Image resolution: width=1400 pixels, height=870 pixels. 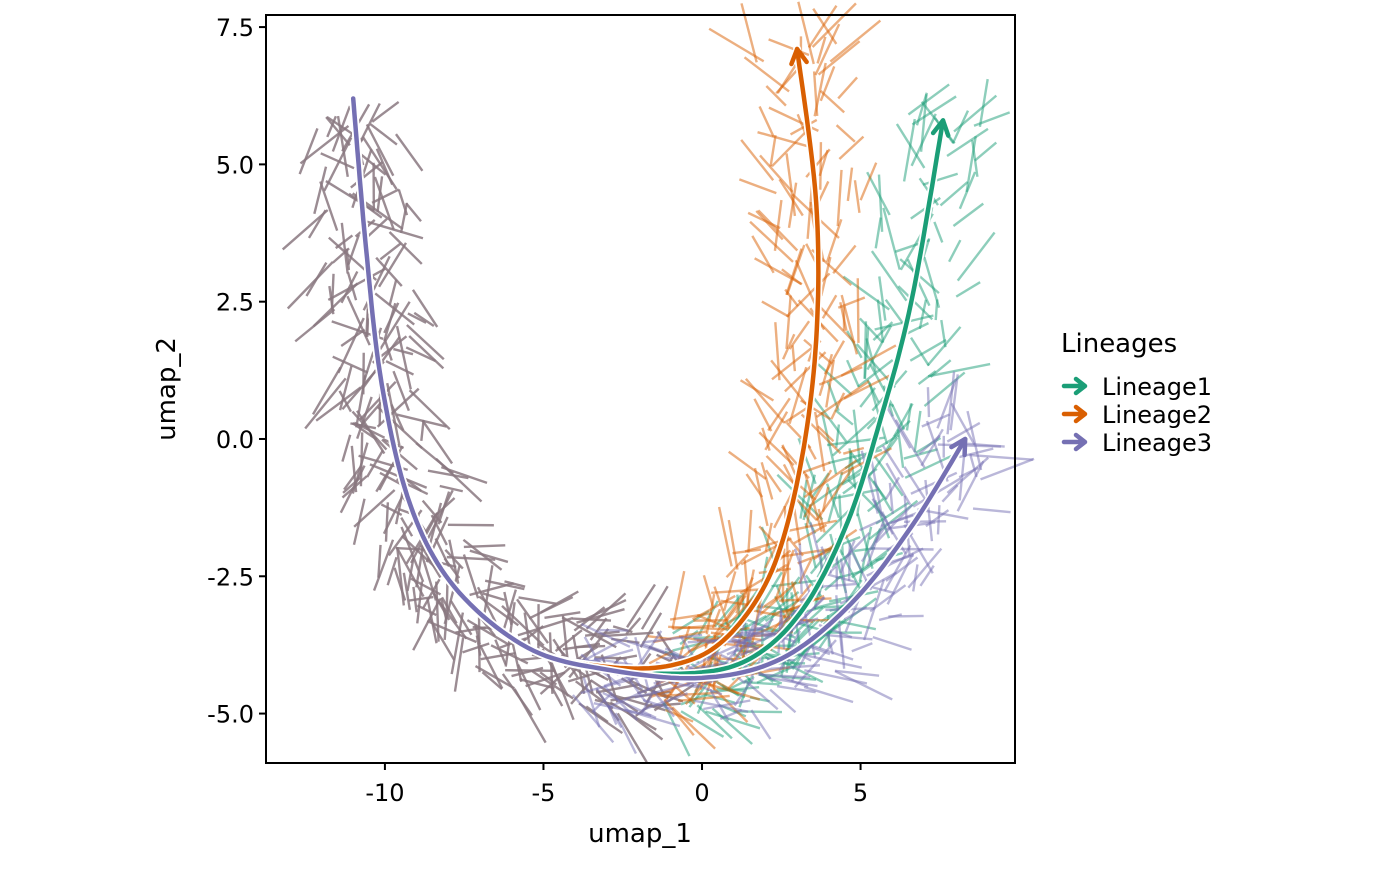 What do you see at coordinates (701, 793) in the screenshot?
I see `x-tick-label: 0` at bounding box center [701, 793].